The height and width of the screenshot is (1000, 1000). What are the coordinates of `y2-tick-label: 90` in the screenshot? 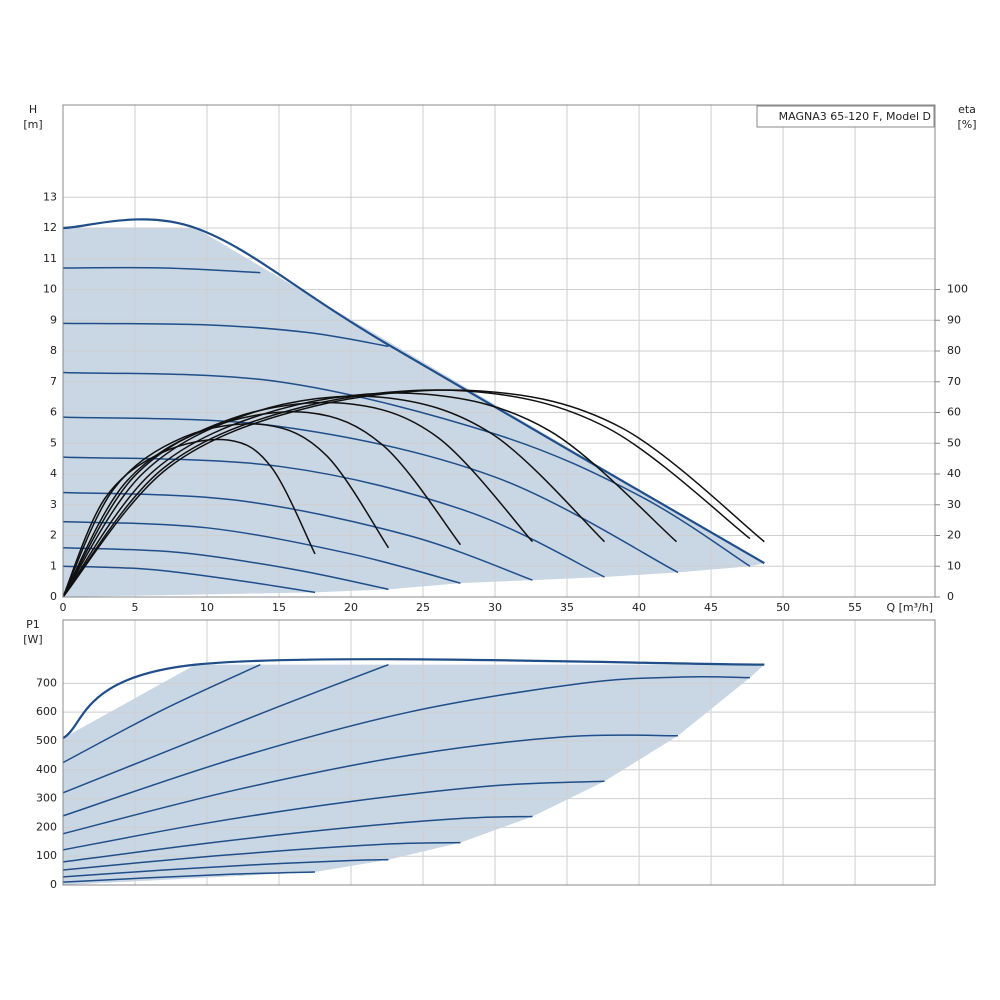 It's located at (954, 319).